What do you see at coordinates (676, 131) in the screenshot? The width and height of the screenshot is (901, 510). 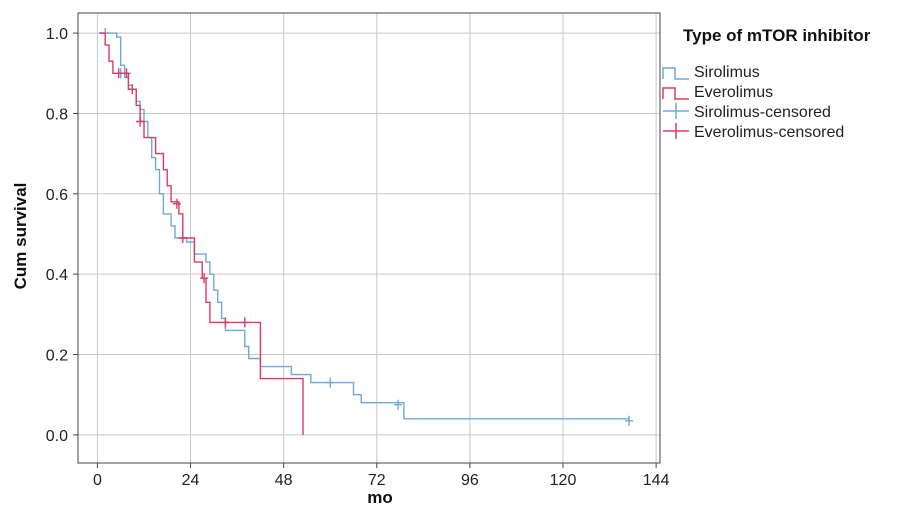 I see `legend-swatch-everolimus-censored` at bounding box center [676, 131].